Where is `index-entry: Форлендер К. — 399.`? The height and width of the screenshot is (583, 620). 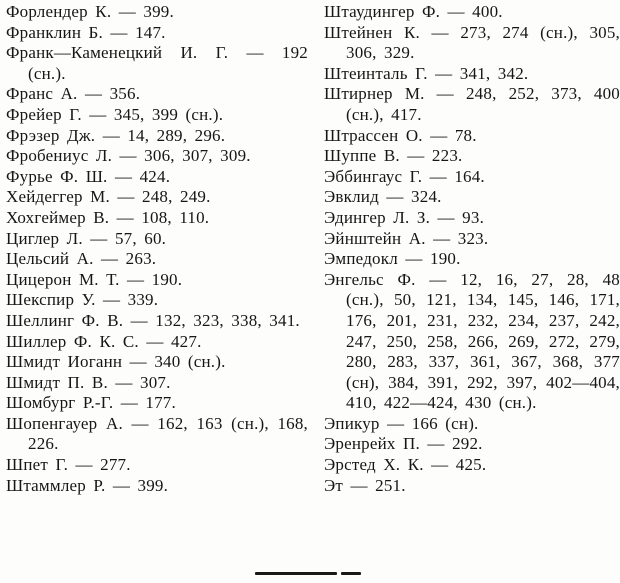
index-entry: Форлендер К. — 399. is located at coordinates (90, 11).